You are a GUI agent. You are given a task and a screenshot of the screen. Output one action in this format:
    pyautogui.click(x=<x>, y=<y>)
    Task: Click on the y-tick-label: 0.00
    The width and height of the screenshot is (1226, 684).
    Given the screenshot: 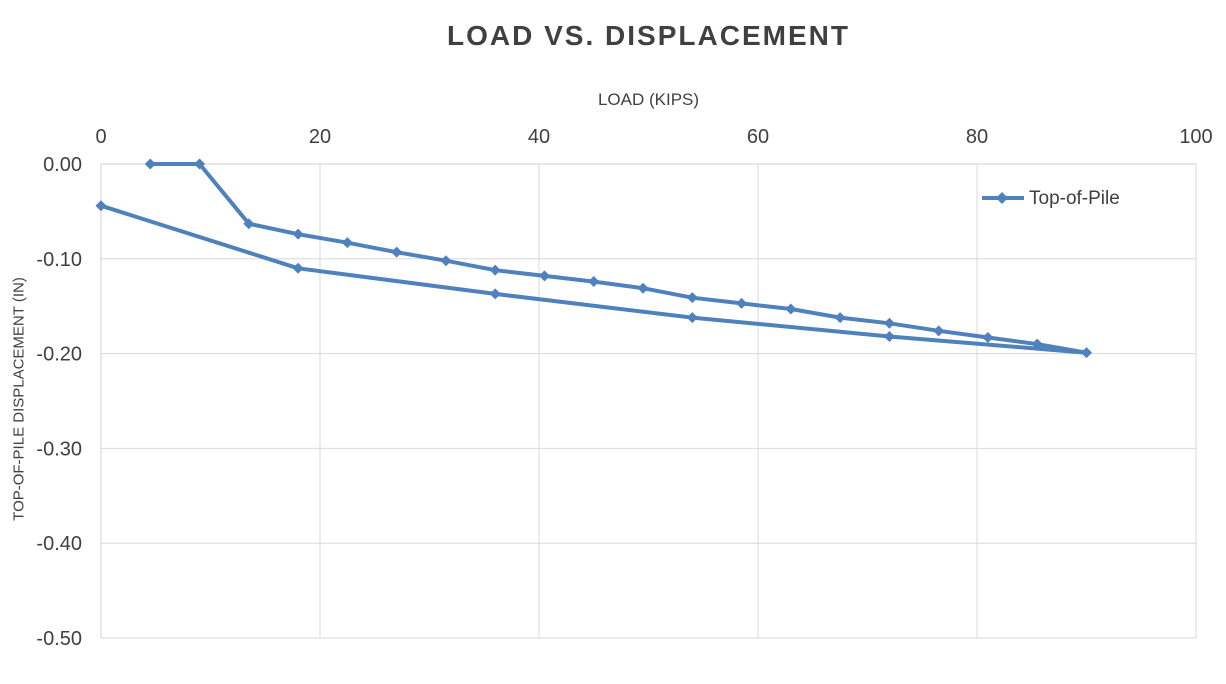 What is the action you would take?
    pyautogui.click(x=62, y=165)
    